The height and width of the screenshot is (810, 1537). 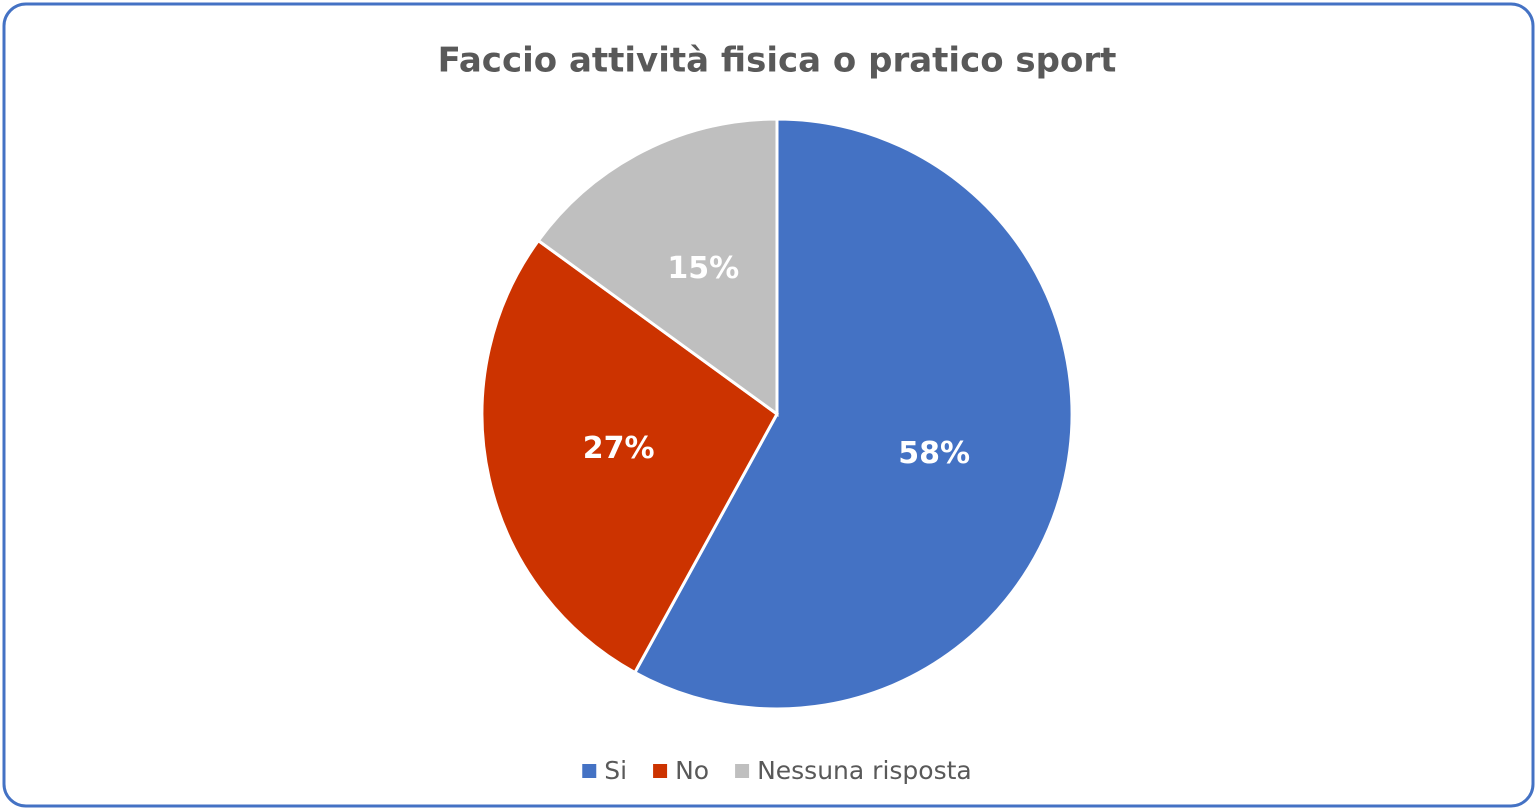 What do you see at coordinates (934, 453) in the screenshot?
I see `data-label: 58%` at bounding box center [934, 453].